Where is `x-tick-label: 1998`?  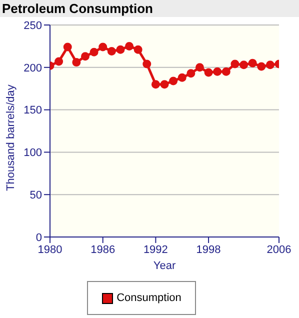 x-tick-label: 1998 is located at coordinates (208, 250).